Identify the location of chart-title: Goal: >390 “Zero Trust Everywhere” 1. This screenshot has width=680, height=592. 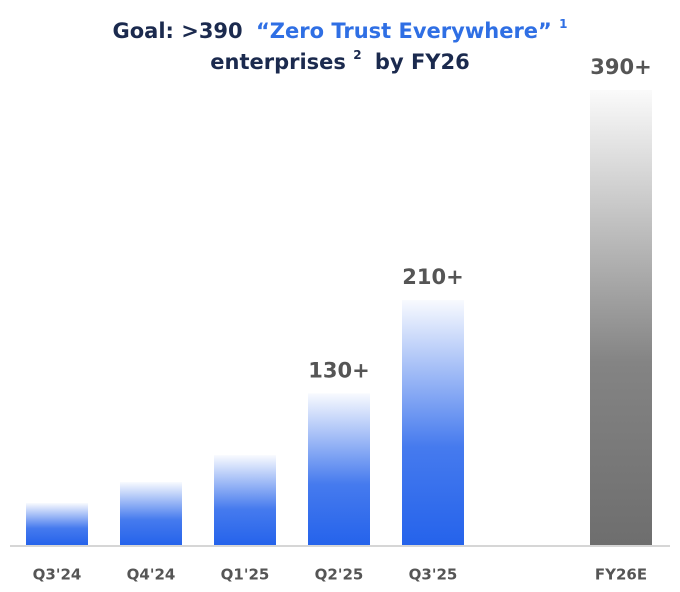
(339, 30).